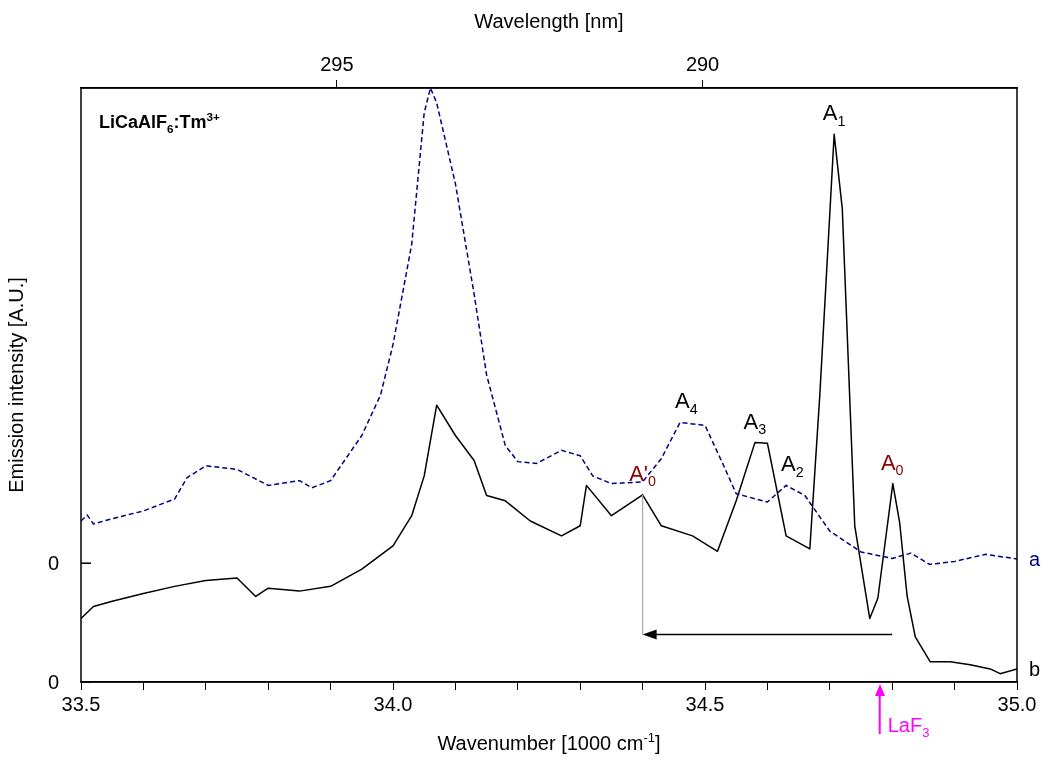 The height and width of the screenshot is (780, 1049). What do you see at coordinates (16, 385) in the screenshot?
I see `y-axis-title: Emission intensity [A.U.]` at bounding box center [16, 385].